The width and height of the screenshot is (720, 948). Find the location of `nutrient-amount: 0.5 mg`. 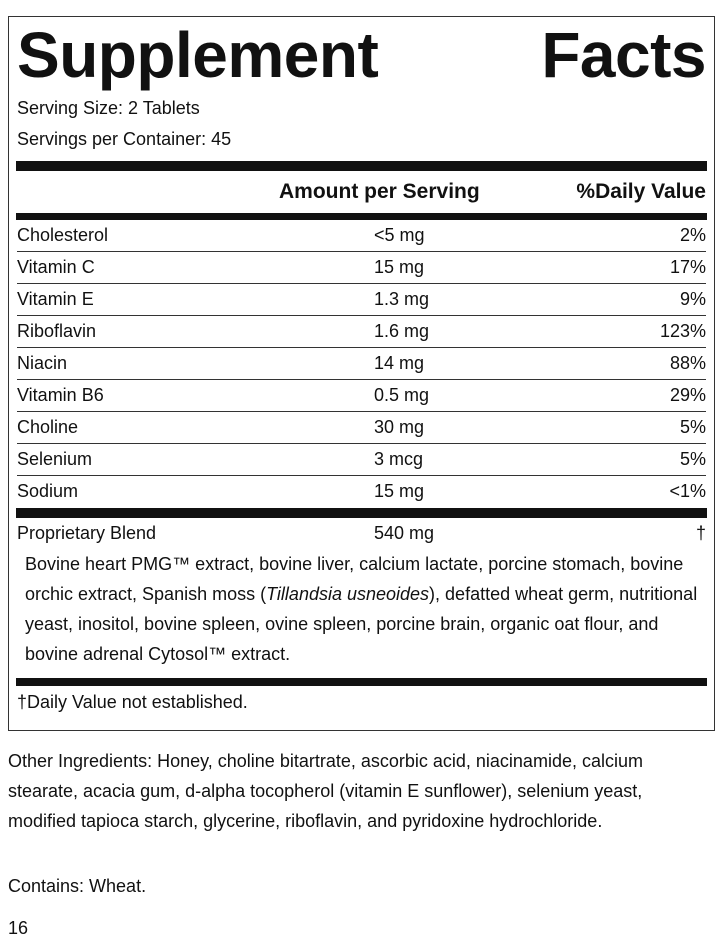

nutrient-amount: 0.5 mg is located at coordinates (402, 395).